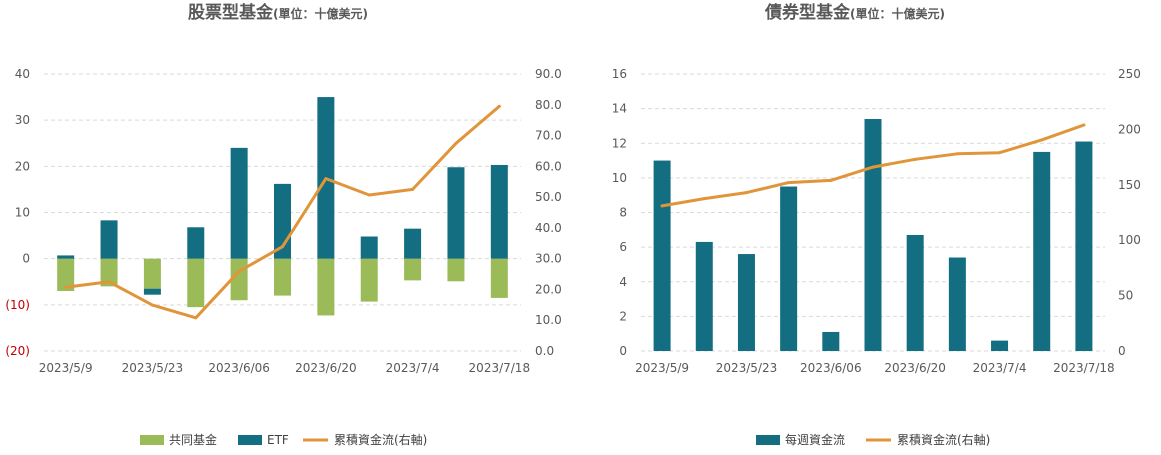 This screenshot has width=1161, height=455. What do you see at coordinates (278, 440) in the screenshot?
I see `legend-label-etf: ETF` at bounding box center [278, 440].